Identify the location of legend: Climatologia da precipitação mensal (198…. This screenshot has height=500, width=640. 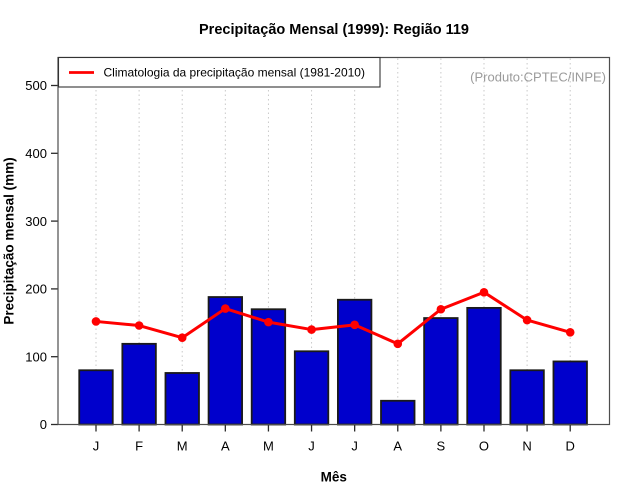
(219, 72).